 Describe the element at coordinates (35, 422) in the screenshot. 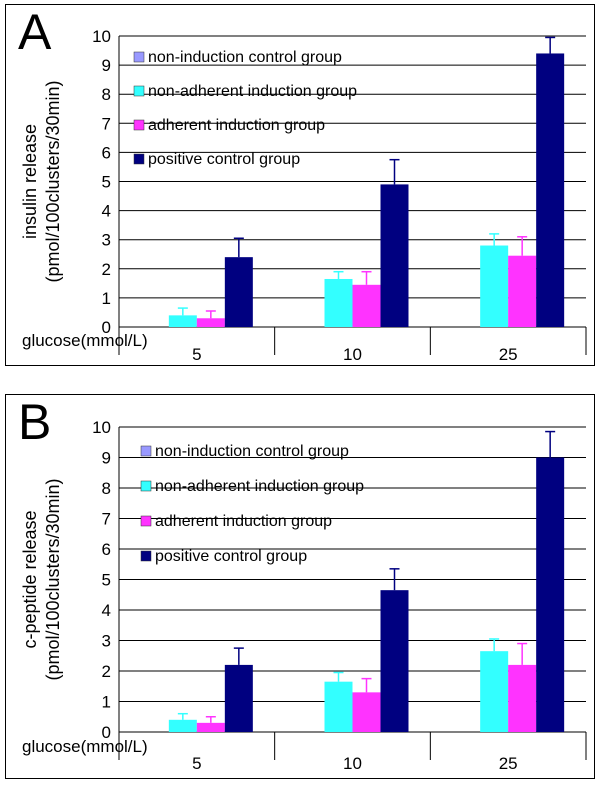

I see `panel-letter-b: B` at that location.